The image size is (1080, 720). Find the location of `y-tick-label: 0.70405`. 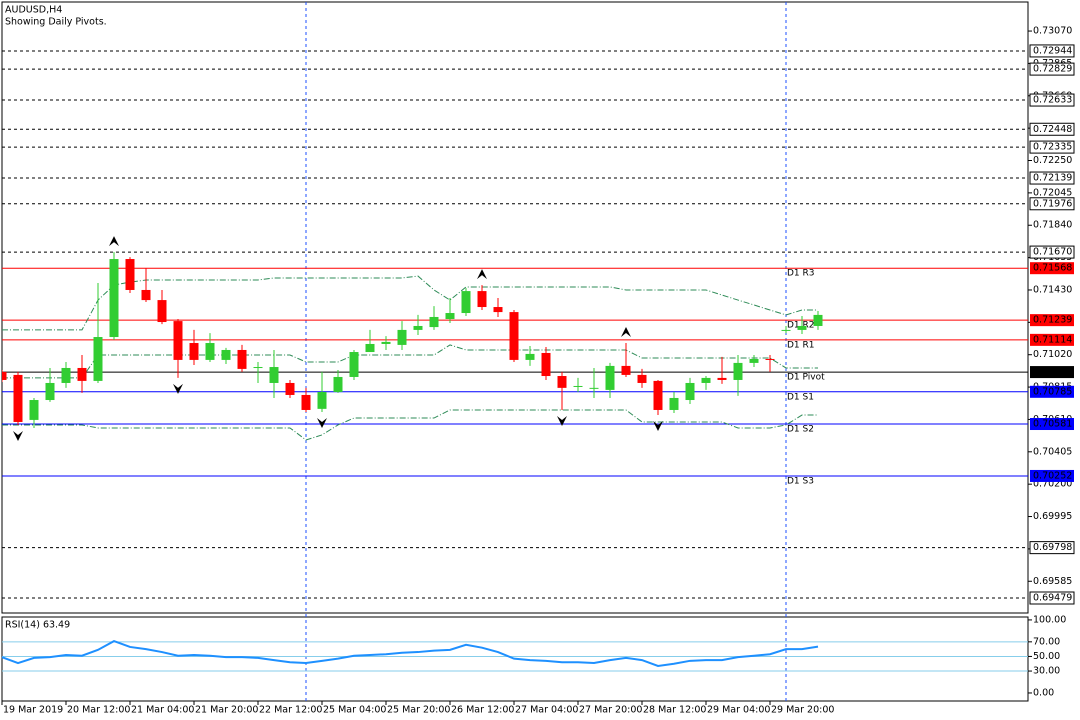

y-tick-label: 0.70405 is located at coordinates (1052, 451).